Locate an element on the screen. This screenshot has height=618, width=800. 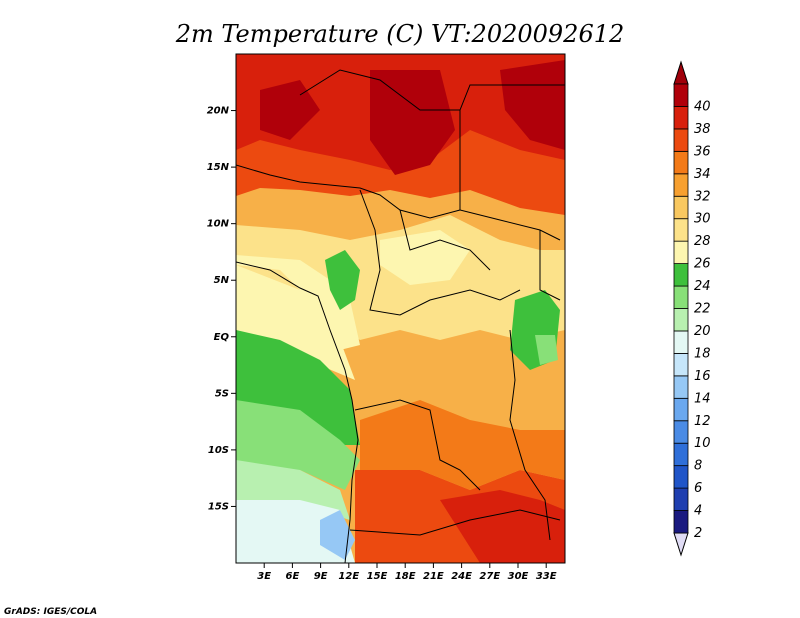
colorbar-under-arrow is located at coordinates (681, 544).